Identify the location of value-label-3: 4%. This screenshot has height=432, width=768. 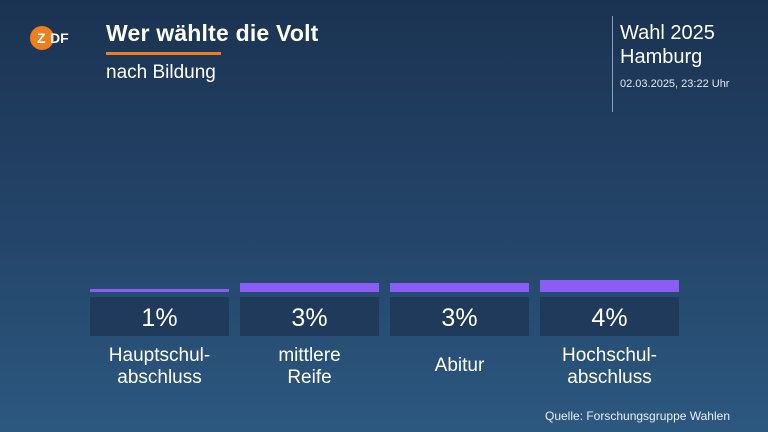
(609, 318).